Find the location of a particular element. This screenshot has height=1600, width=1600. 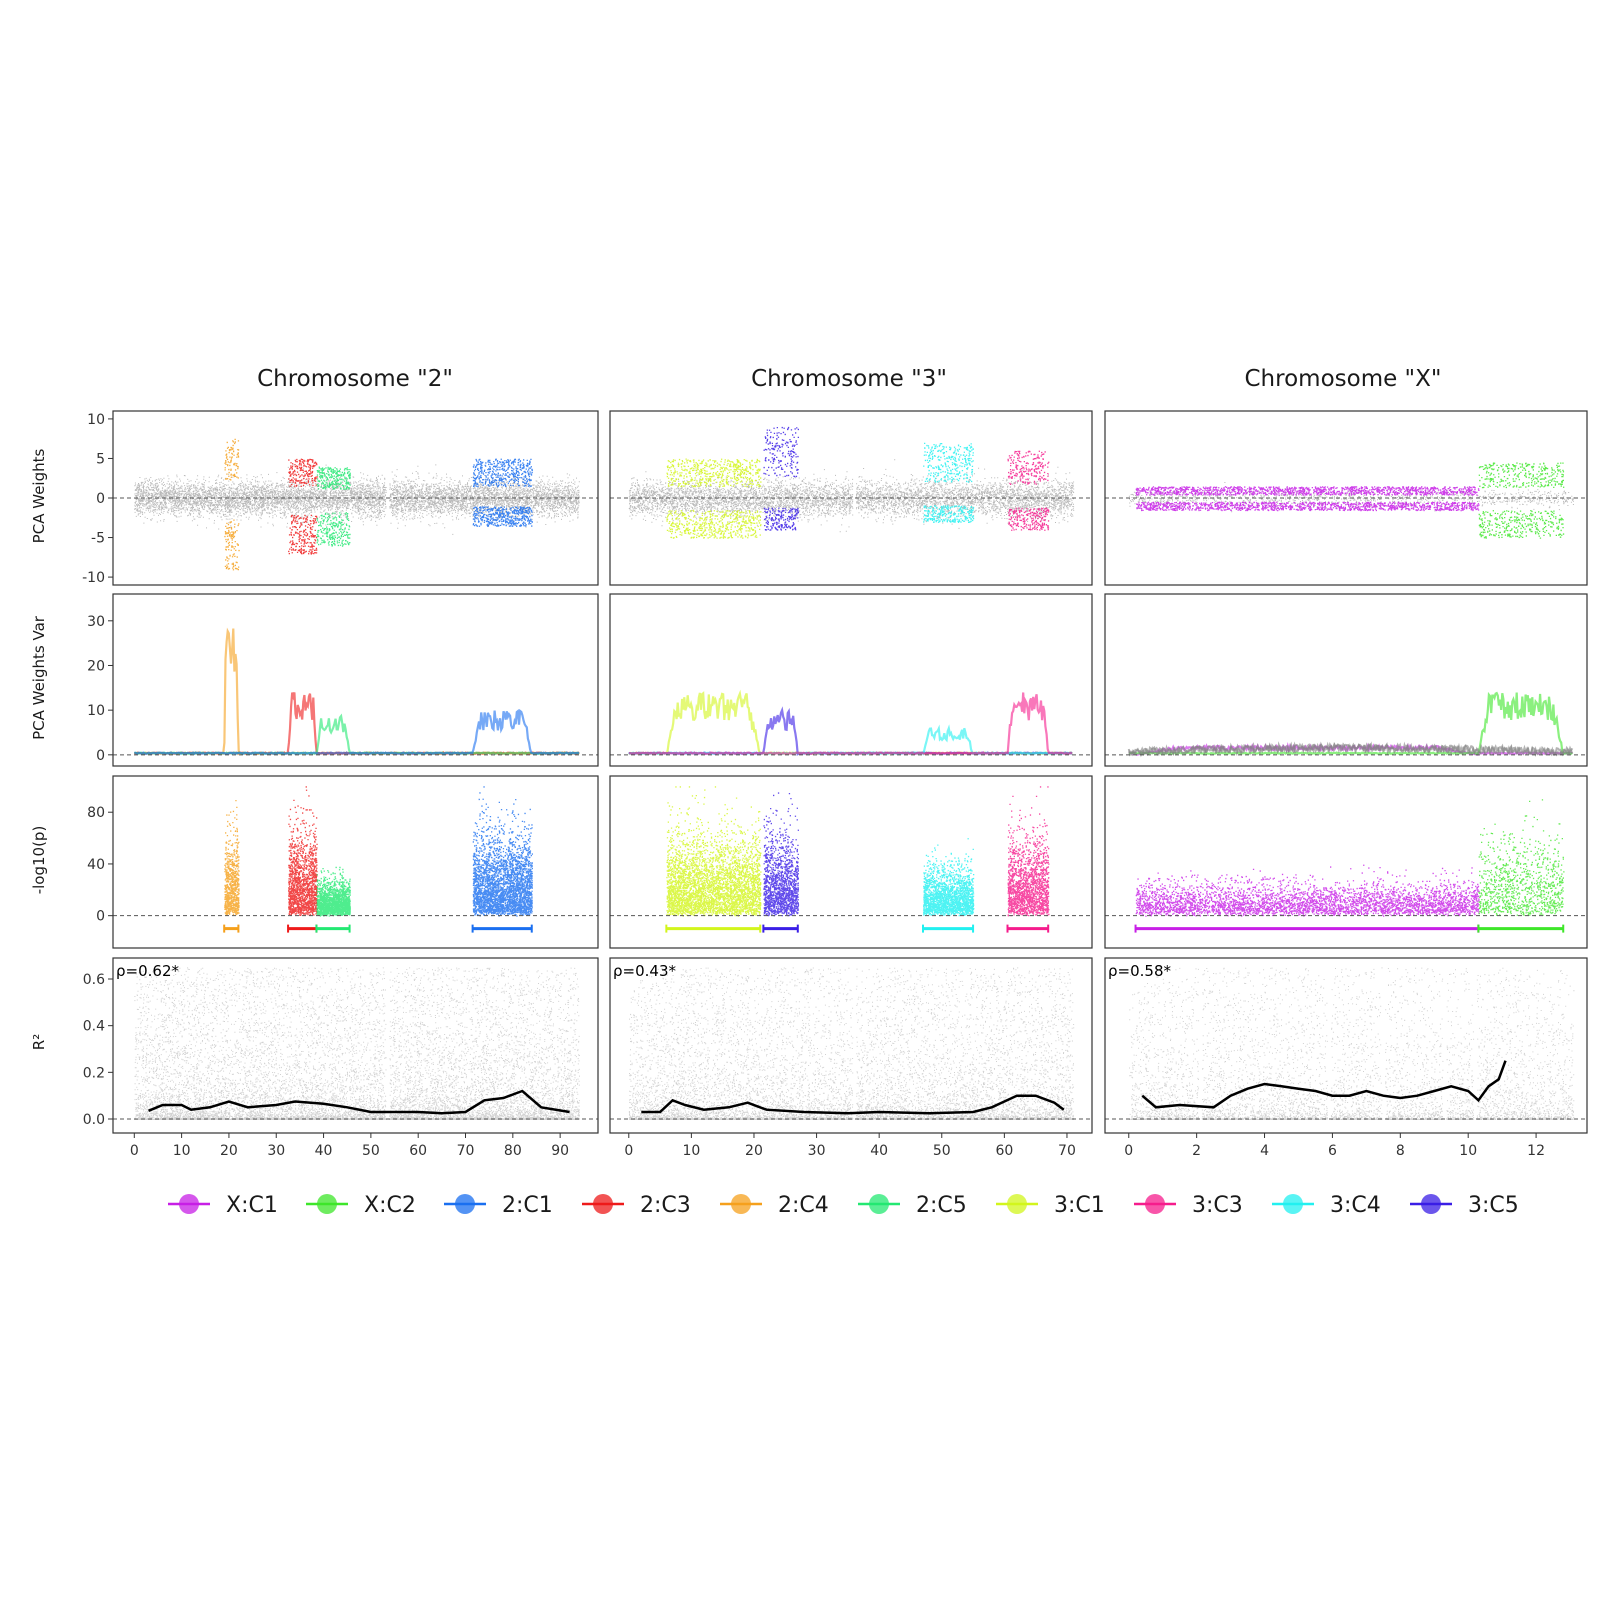

legend-item-3-C3: 3:C3 is located at coordinates (1188, 1205).